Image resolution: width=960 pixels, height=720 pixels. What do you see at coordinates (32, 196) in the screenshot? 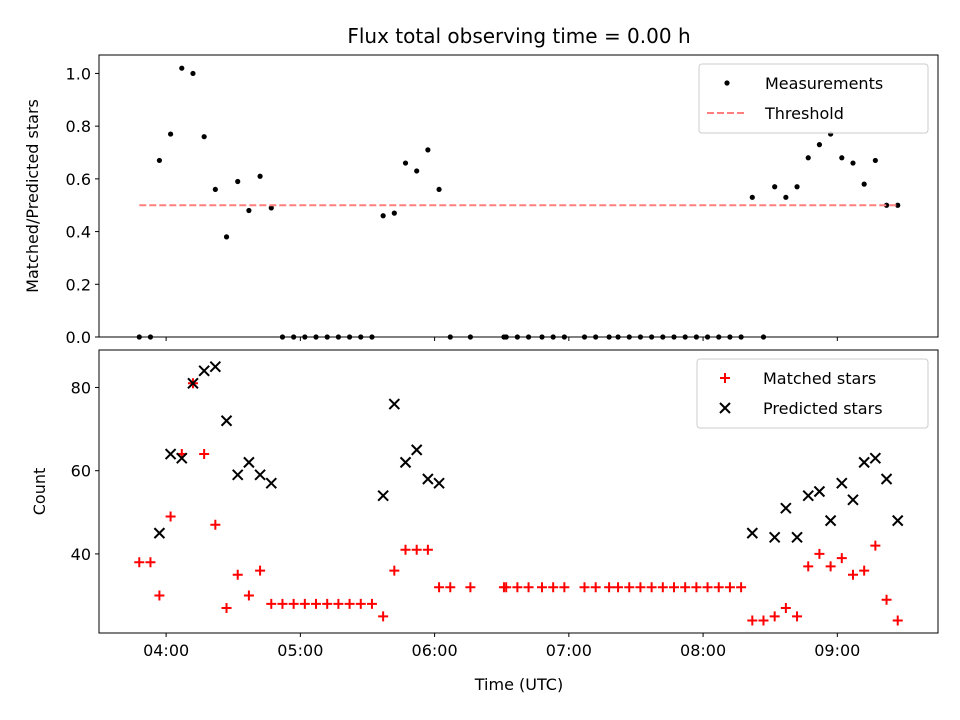
I see `ratio-y-axis-label: Matched/Predicted stars` at bounding box center [32, 196].